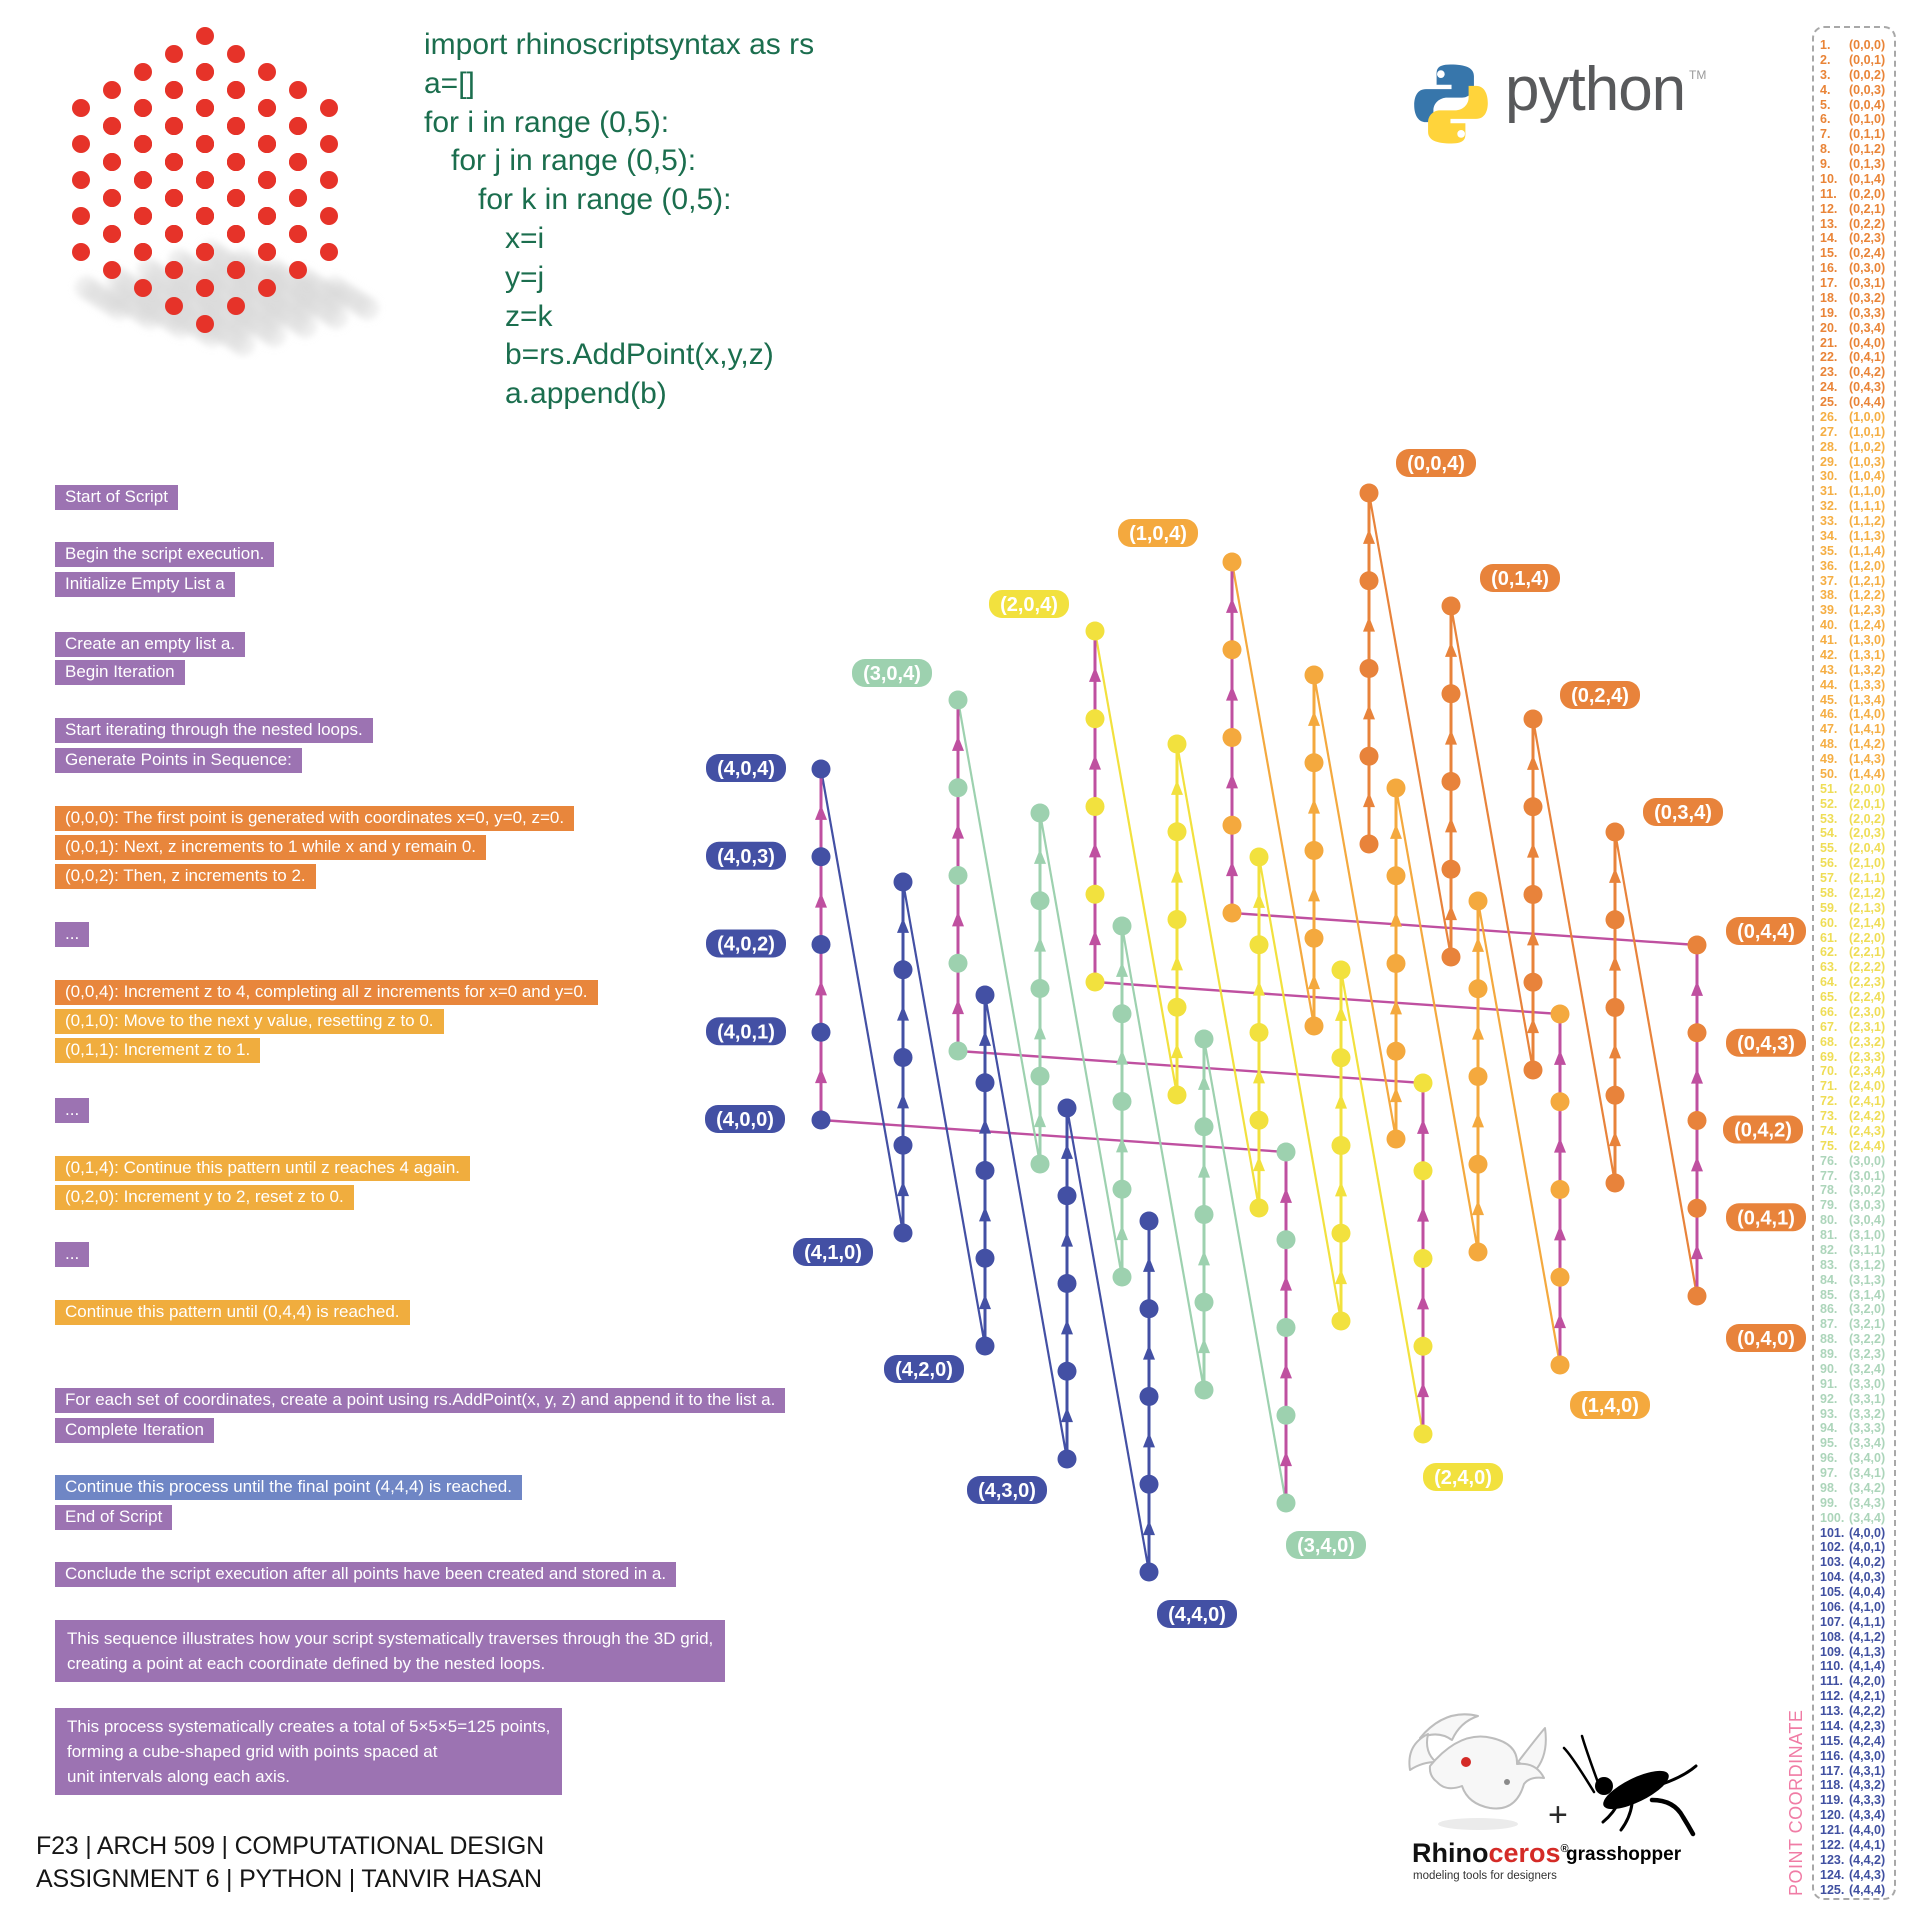 This screenshot has width=1920, height=1920. I want to click on seq-label: (1,0,4), so click(1158, 533).